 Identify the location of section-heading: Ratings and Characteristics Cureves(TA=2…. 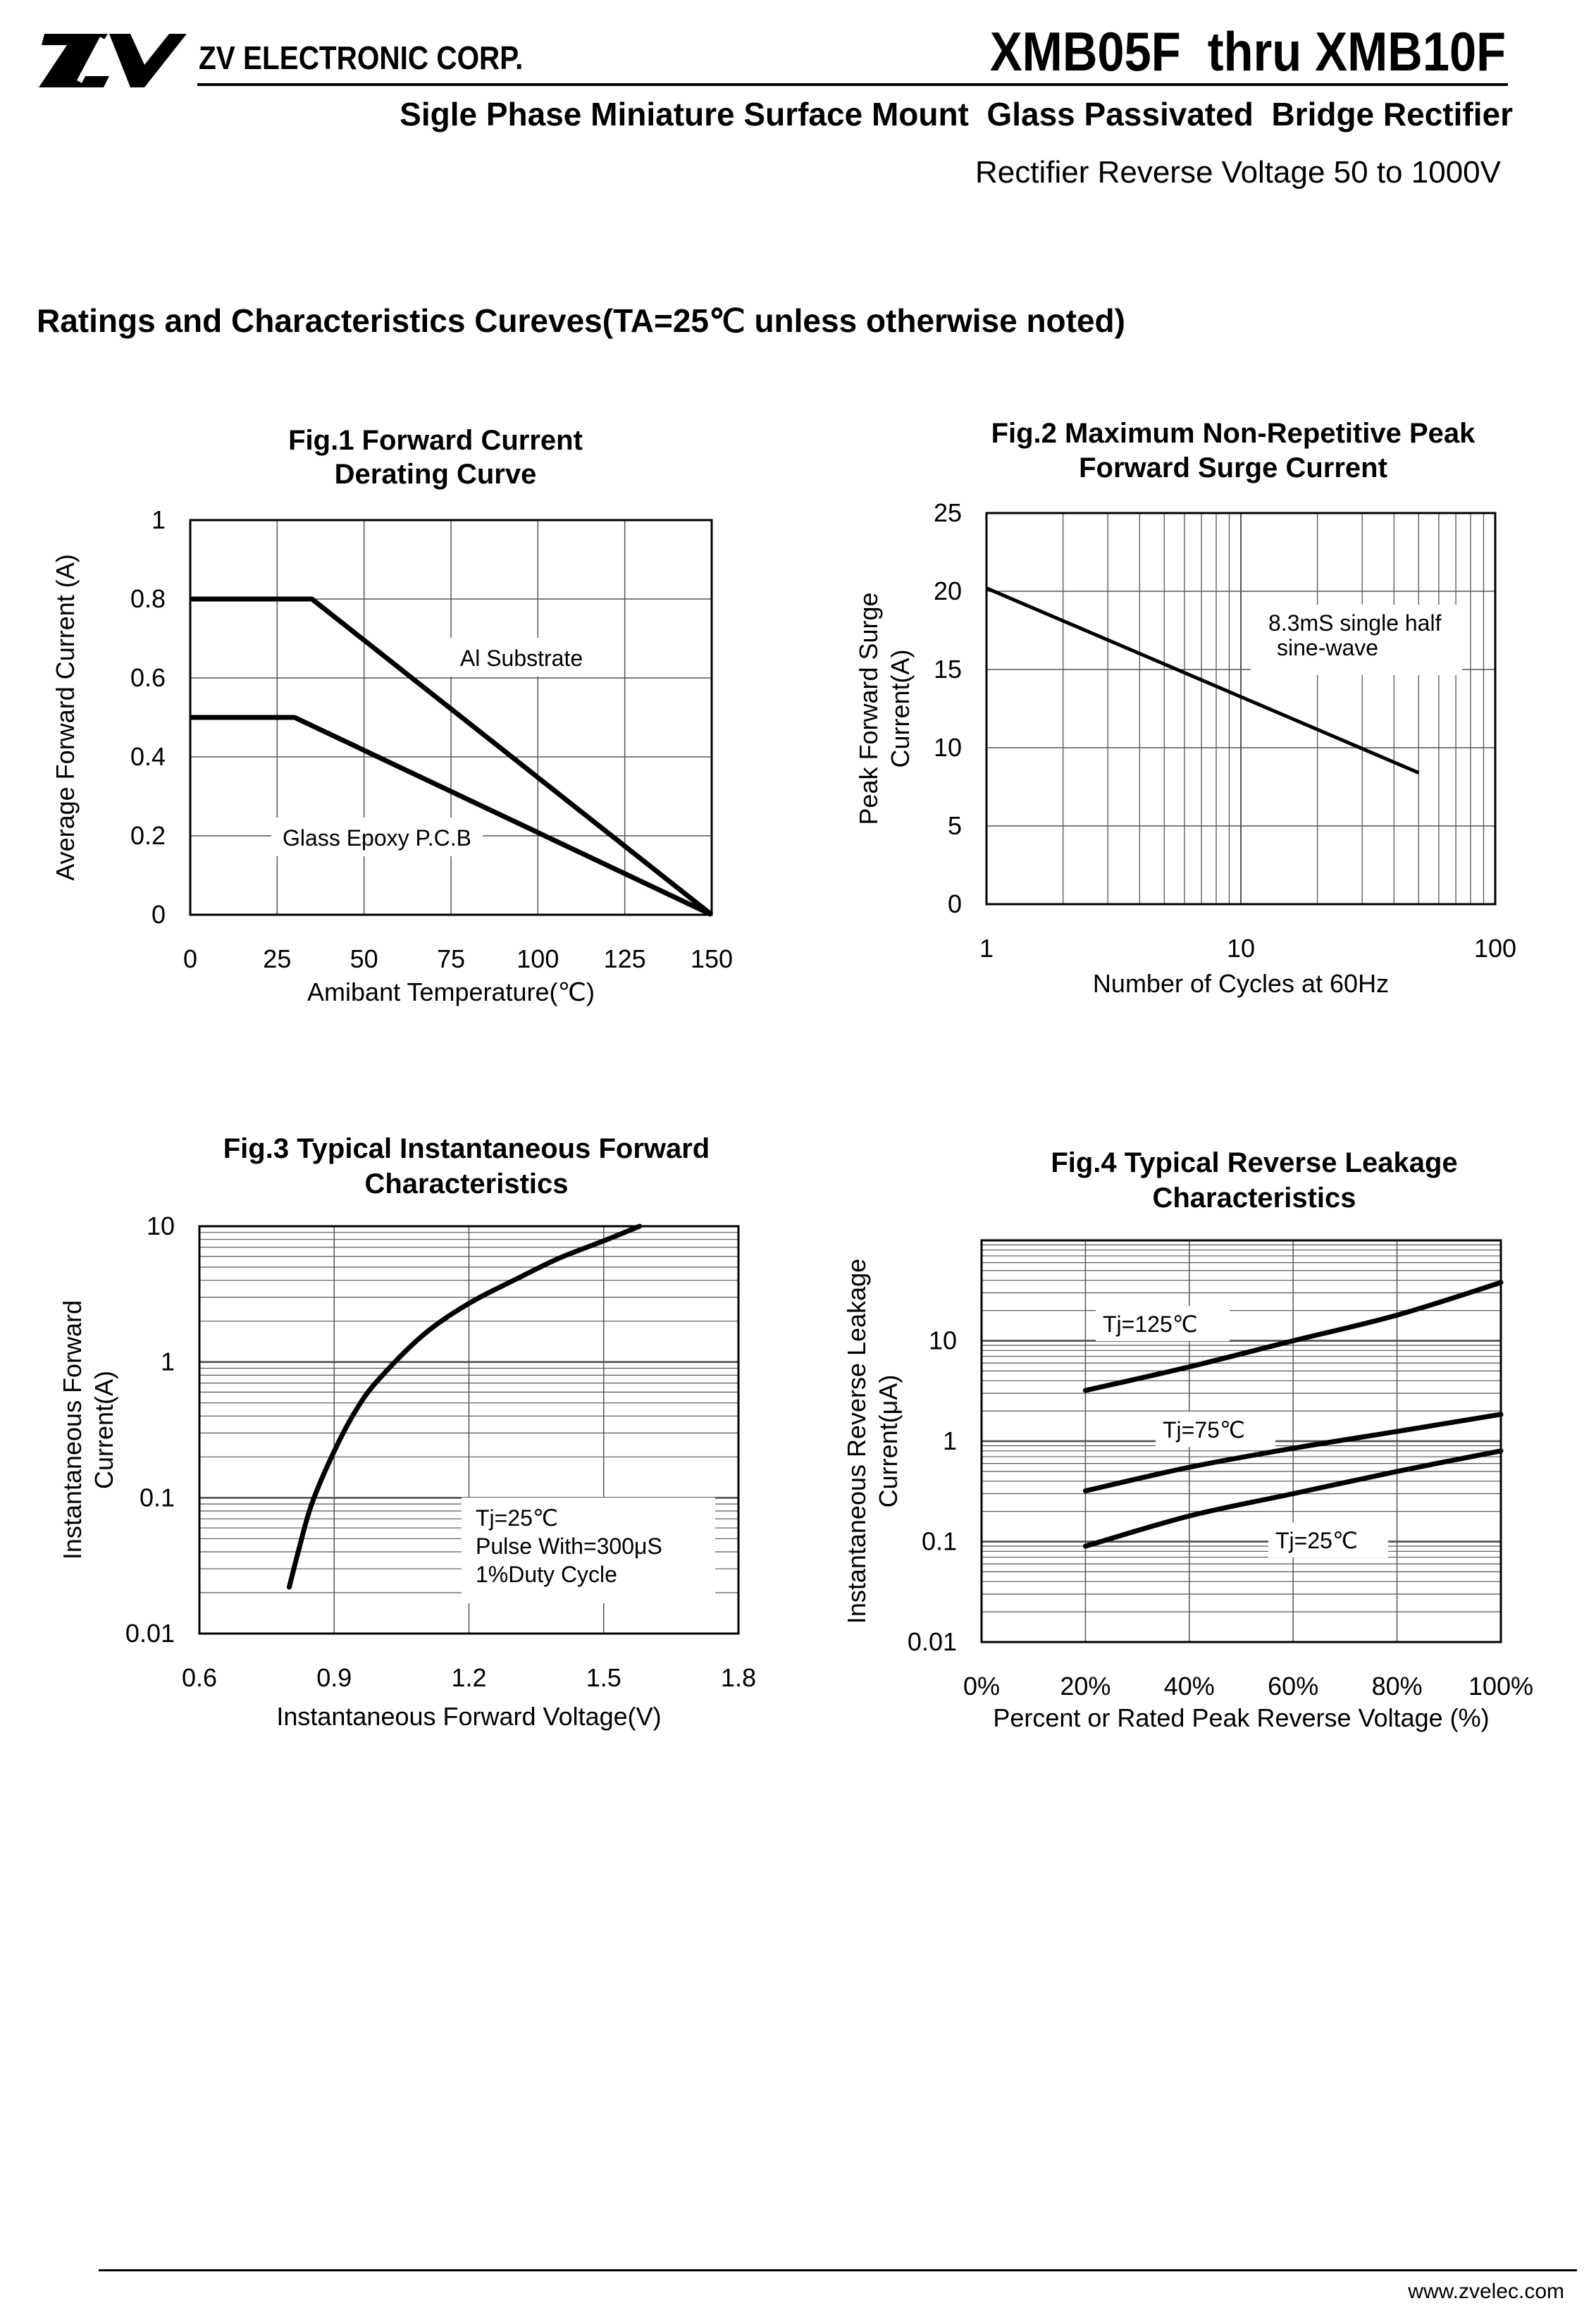
(581, 320).